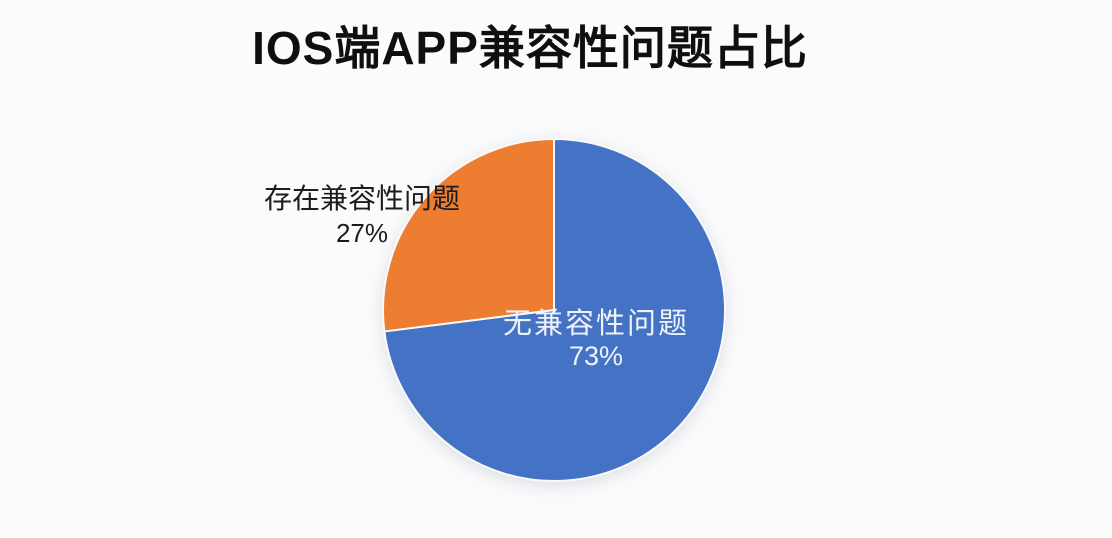 This screenshot has width=1112, height=538. What do you see at coordinates (596, 356) in the screenshot?
I see `slice-label-inside-percent: 73%` at bounding box center [596, 356].